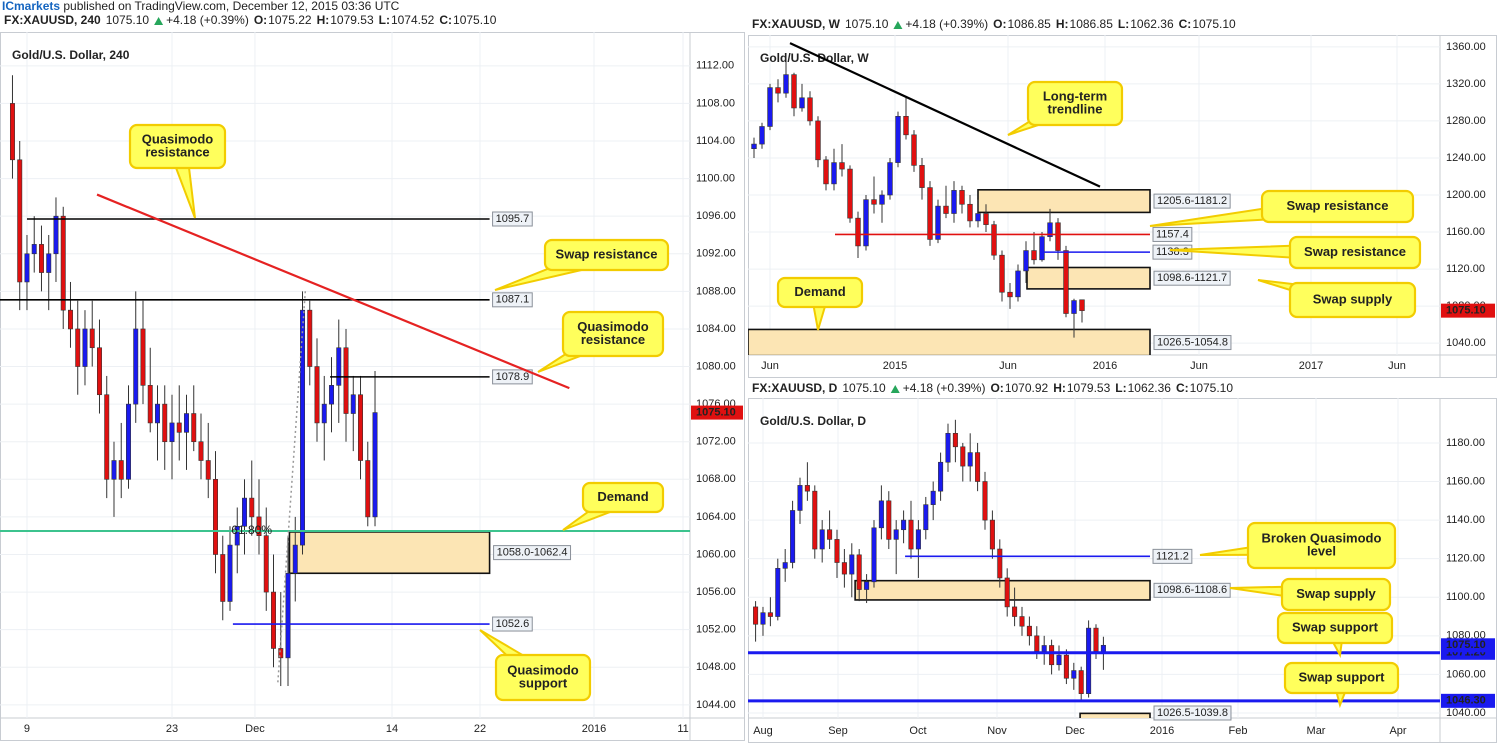  I want to click on header-text: 1062.36, so click(1150, 388).